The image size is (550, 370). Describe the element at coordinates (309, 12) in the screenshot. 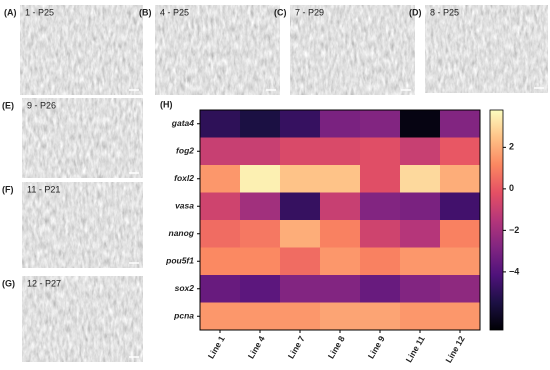

I see `panel-label: 7 - P29` at that location.